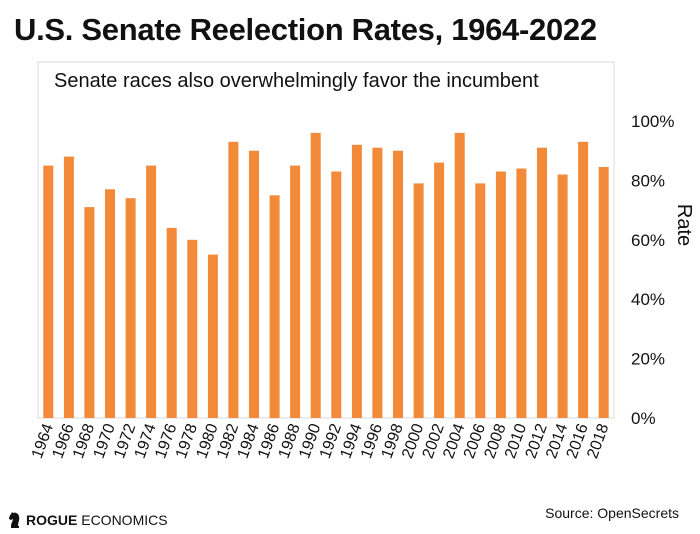  What do you see at coordinates (459, 275) in the screenshot?
I see `bar-2004` at bounding box center [459, 275].